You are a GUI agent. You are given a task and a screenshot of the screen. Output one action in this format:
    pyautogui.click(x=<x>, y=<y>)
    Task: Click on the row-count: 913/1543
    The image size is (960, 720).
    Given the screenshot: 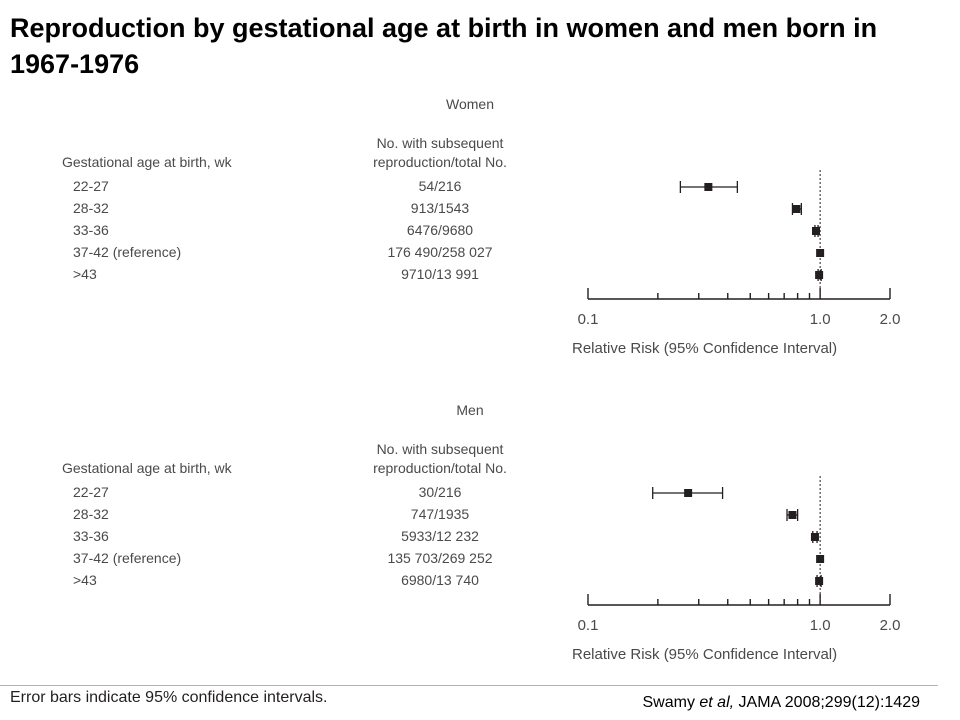 What is the action you would take?
    pyautogui.click(x=440, y=208)
    